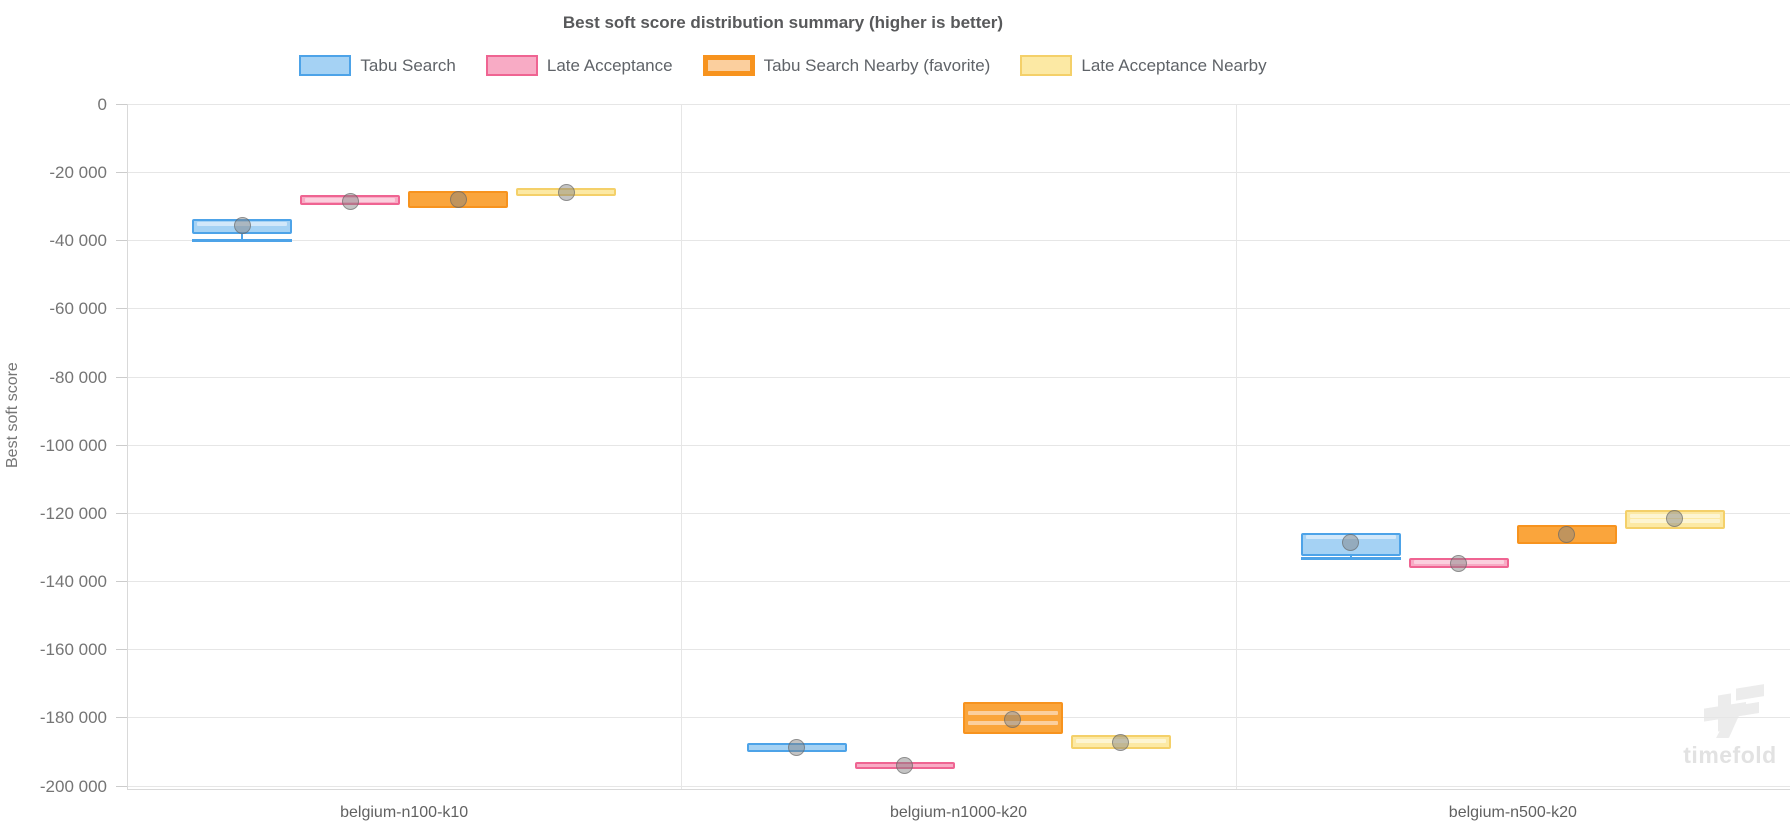 This screenshot has width=1792, height=832. What do you see at coordinates (958, 789) in the screenshot?
I see `x-axis-line` at bounding box center [958, 789].